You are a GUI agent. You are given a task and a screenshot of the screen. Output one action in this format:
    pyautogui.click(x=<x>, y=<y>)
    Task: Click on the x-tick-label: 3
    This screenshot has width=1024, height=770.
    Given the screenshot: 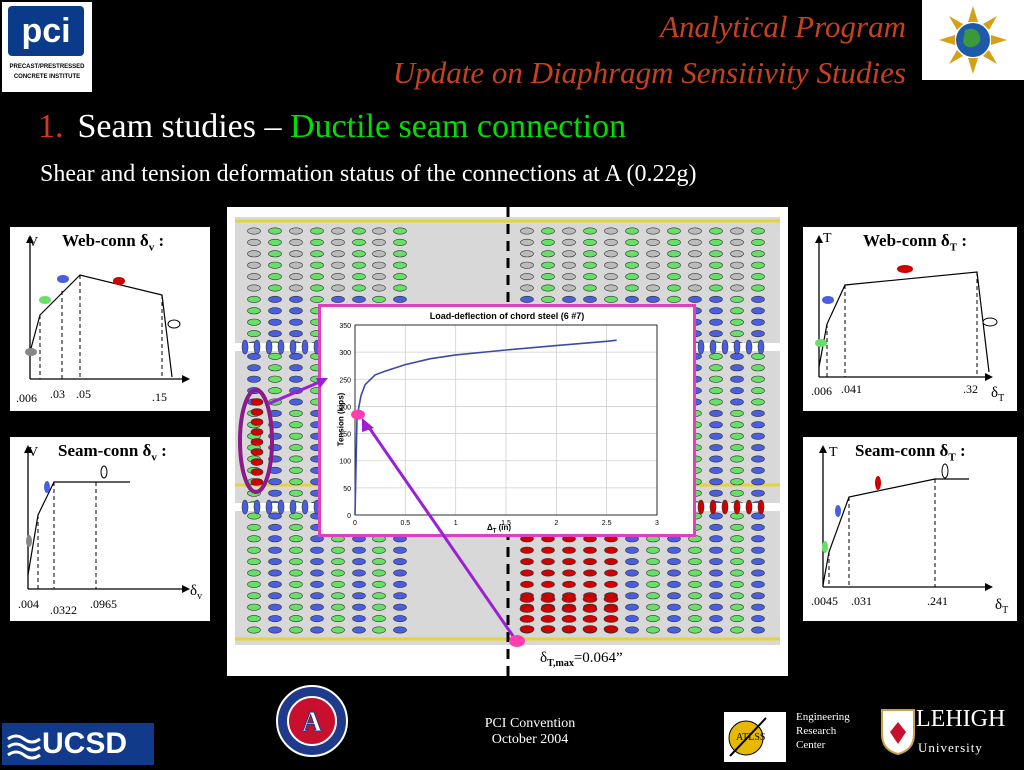 What is the action you would take?
    pyautogui.click(x=657, y=523)
    